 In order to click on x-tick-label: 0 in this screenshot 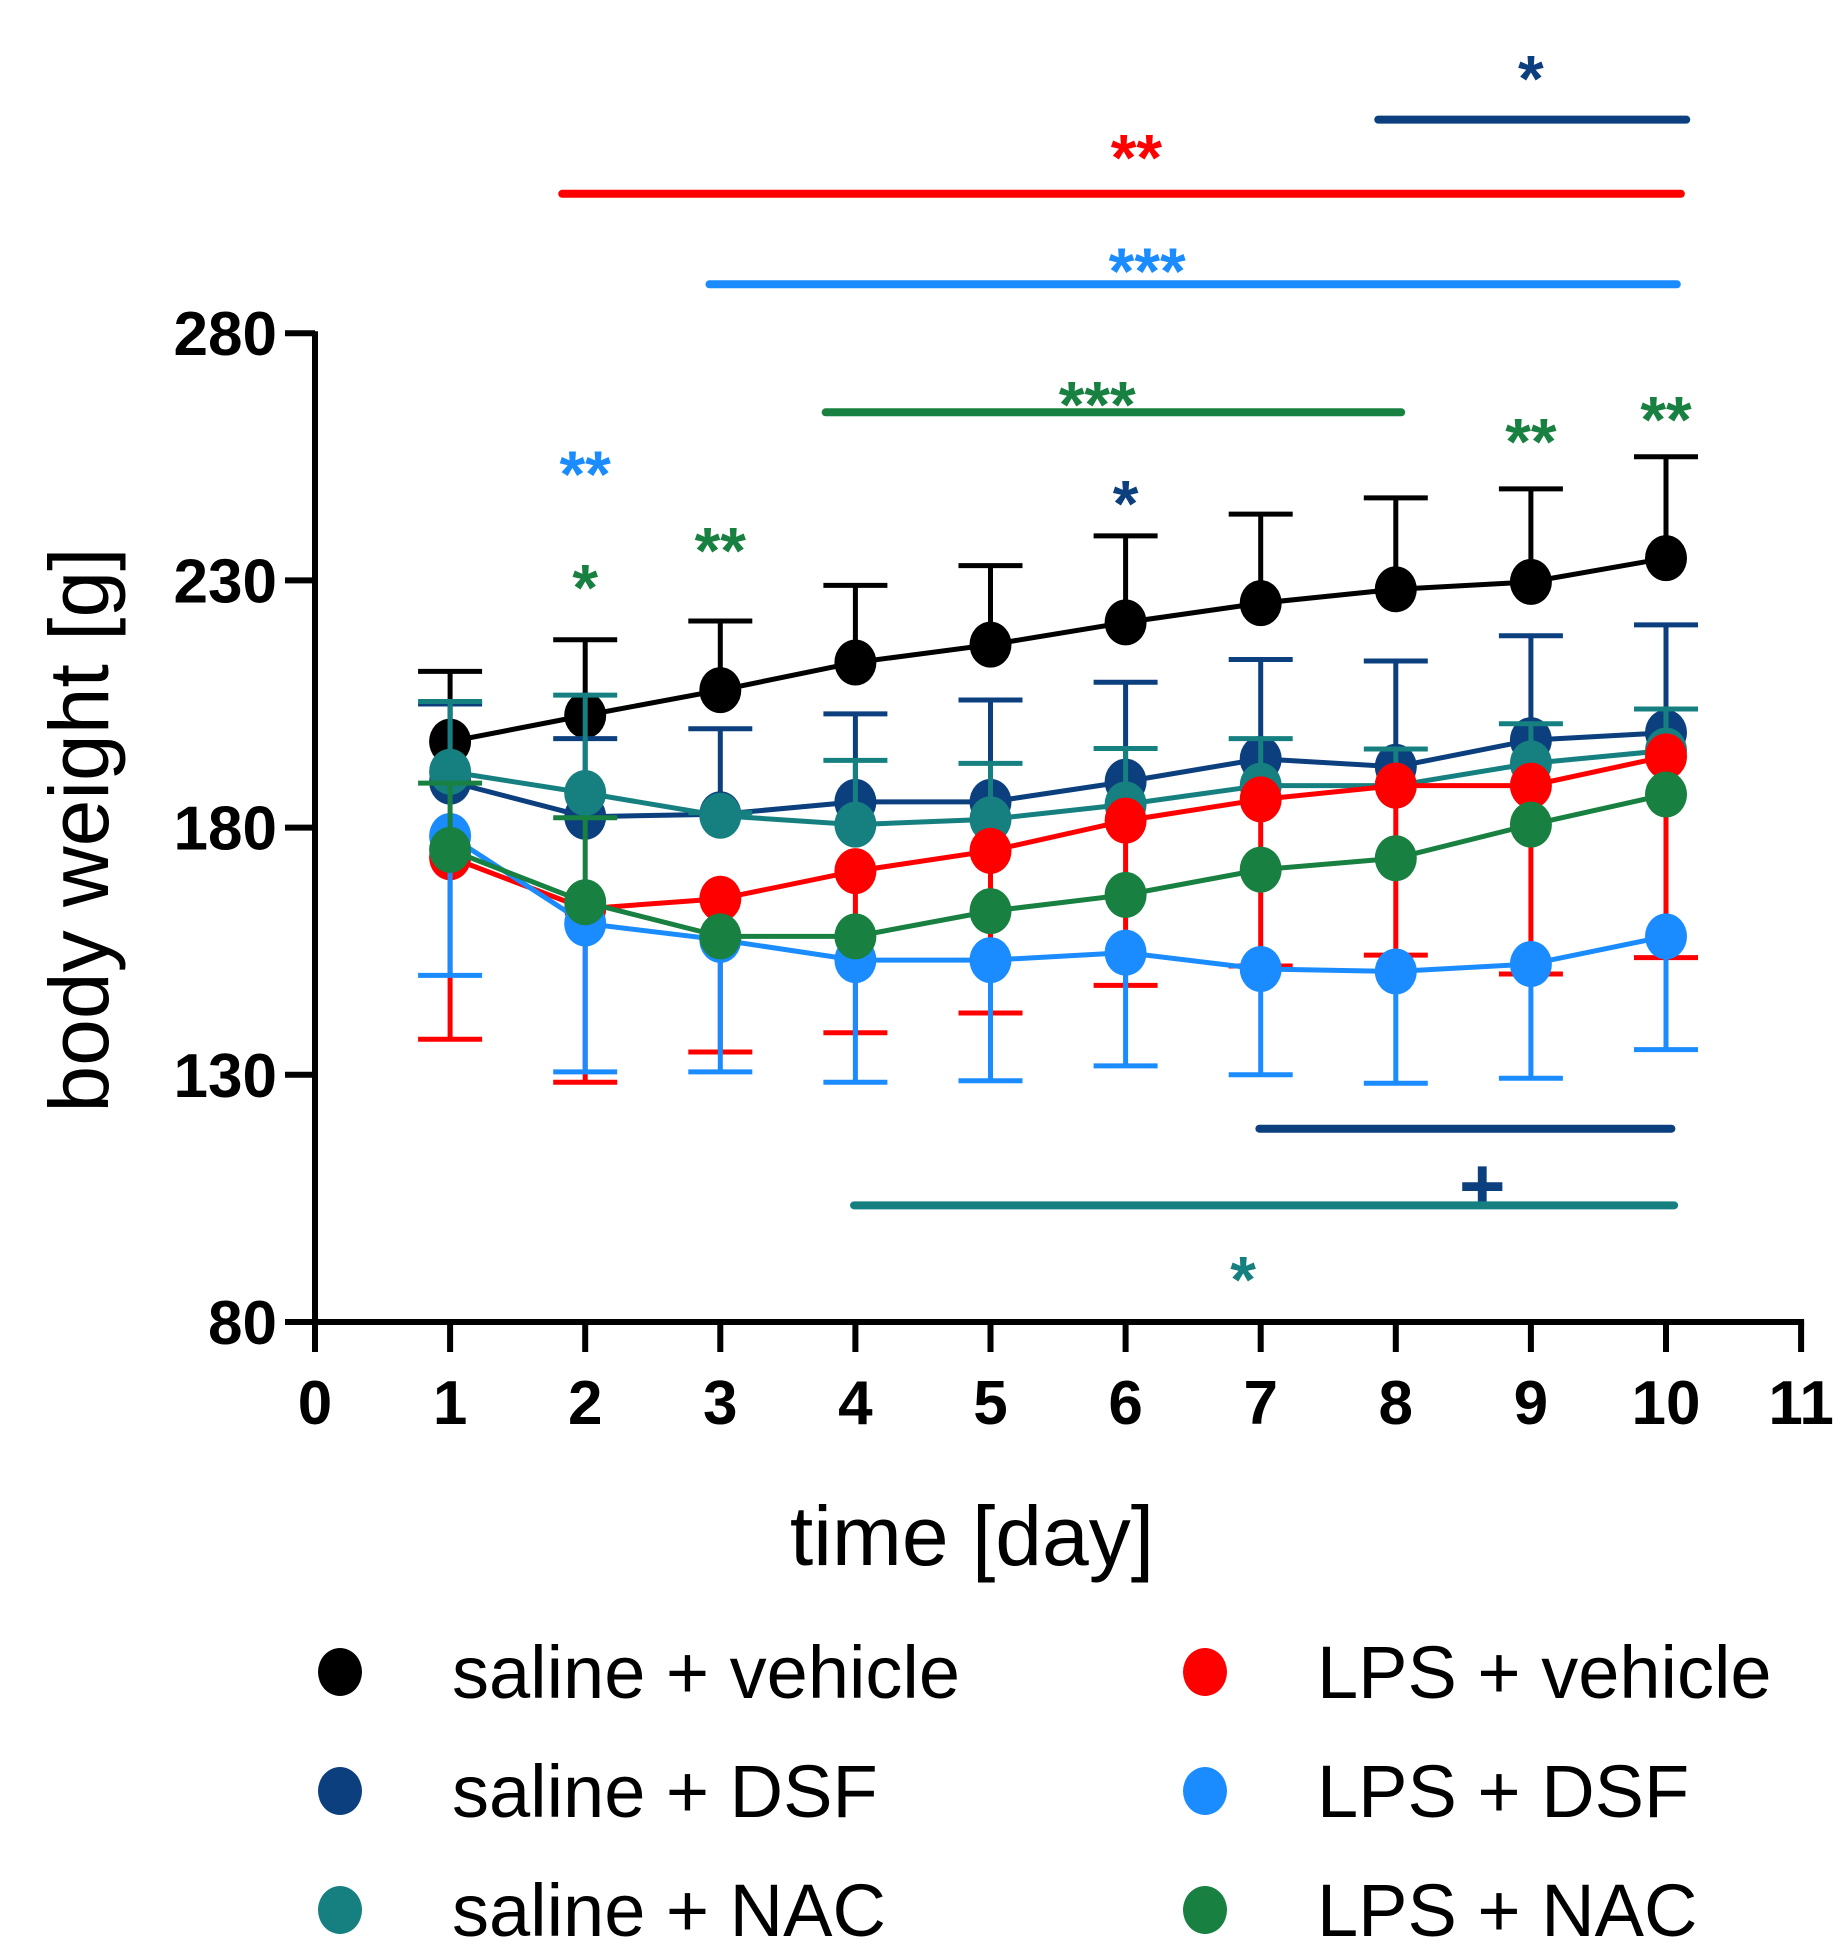, I will do `click(315, 1403)`.